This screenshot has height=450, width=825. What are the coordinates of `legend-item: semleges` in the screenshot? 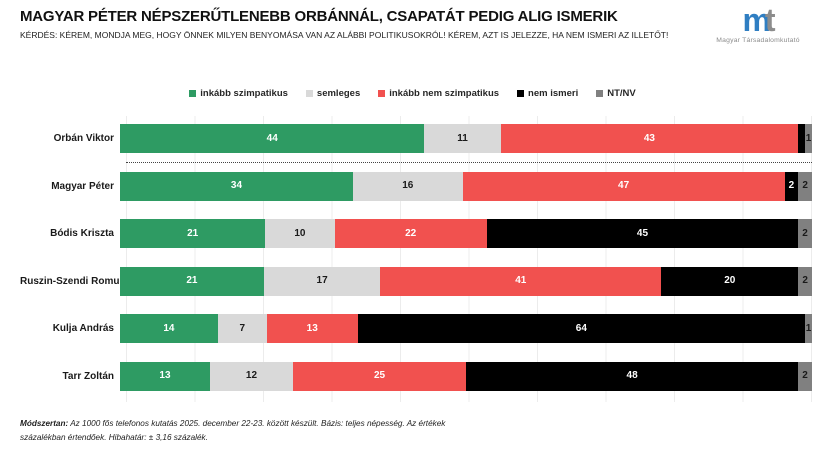 It's located at (333, 93).